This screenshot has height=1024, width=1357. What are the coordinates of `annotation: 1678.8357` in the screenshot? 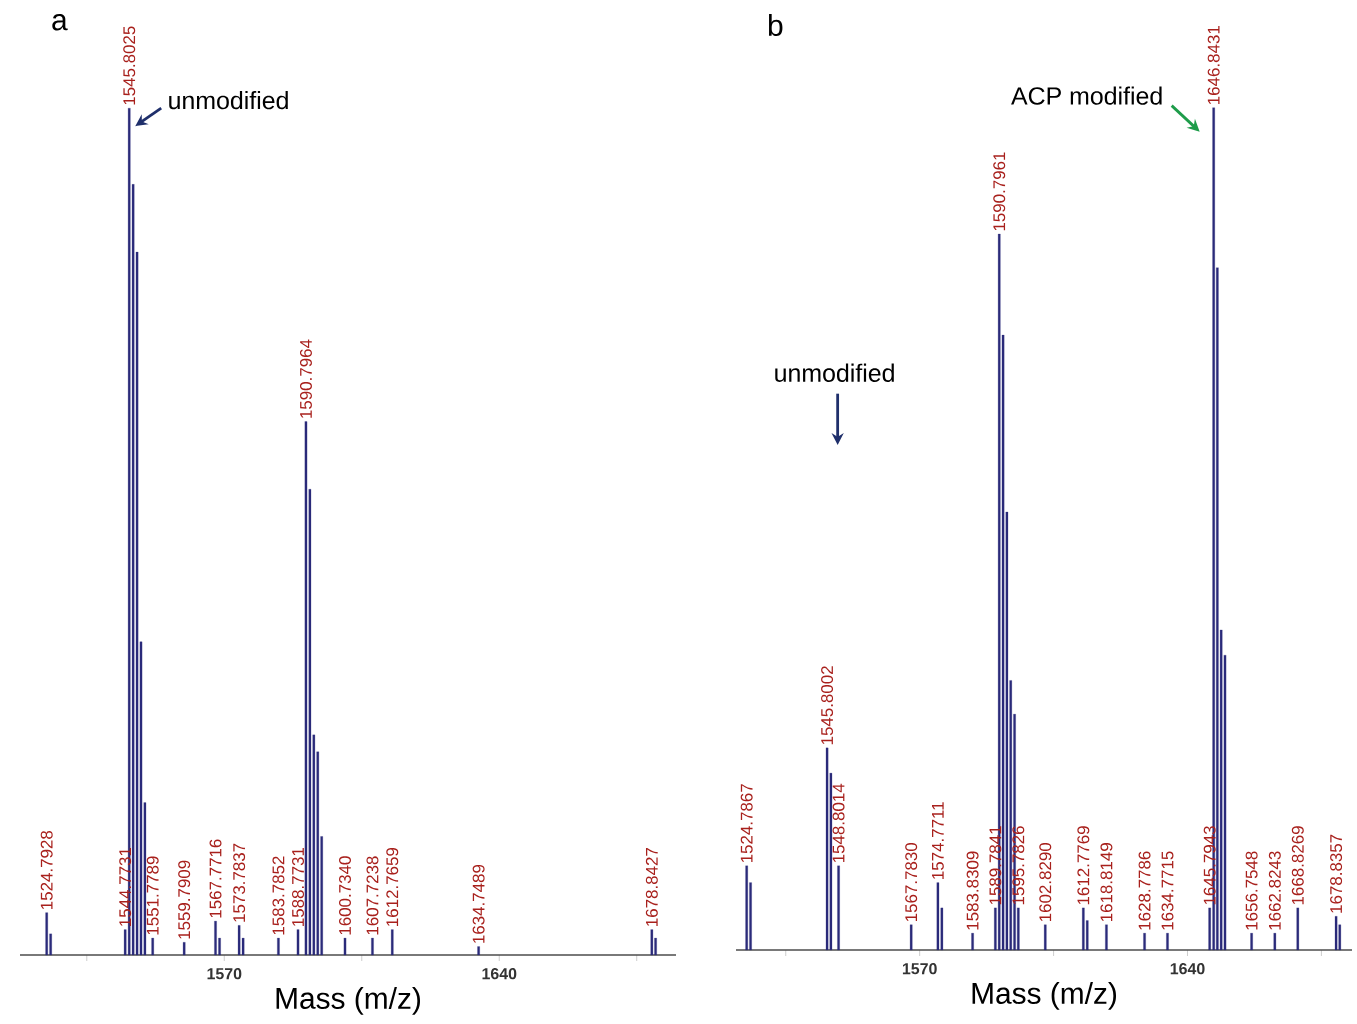 It's located at (1336, 873).